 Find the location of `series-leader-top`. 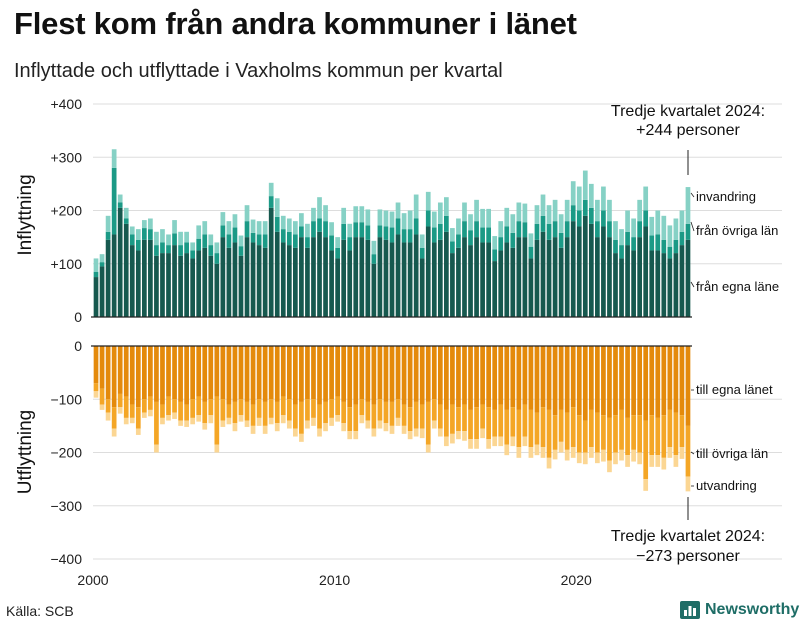

series-leader-top is located at coordinates (692, 226).